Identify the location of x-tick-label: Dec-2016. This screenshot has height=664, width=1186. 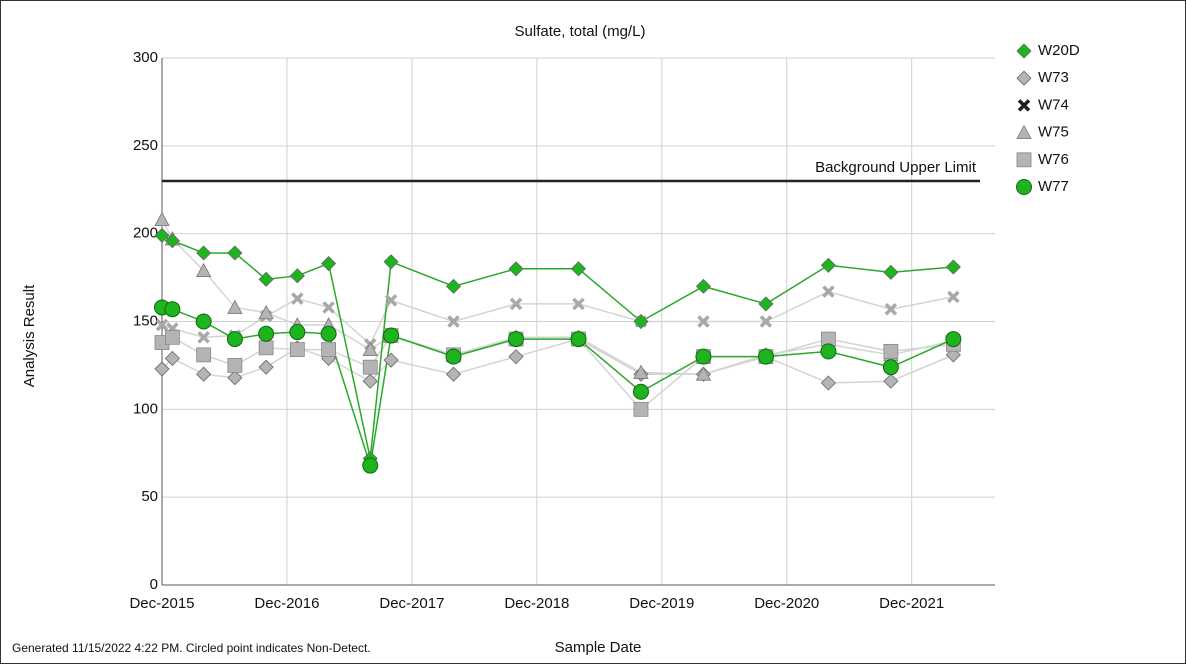
(286, 603).